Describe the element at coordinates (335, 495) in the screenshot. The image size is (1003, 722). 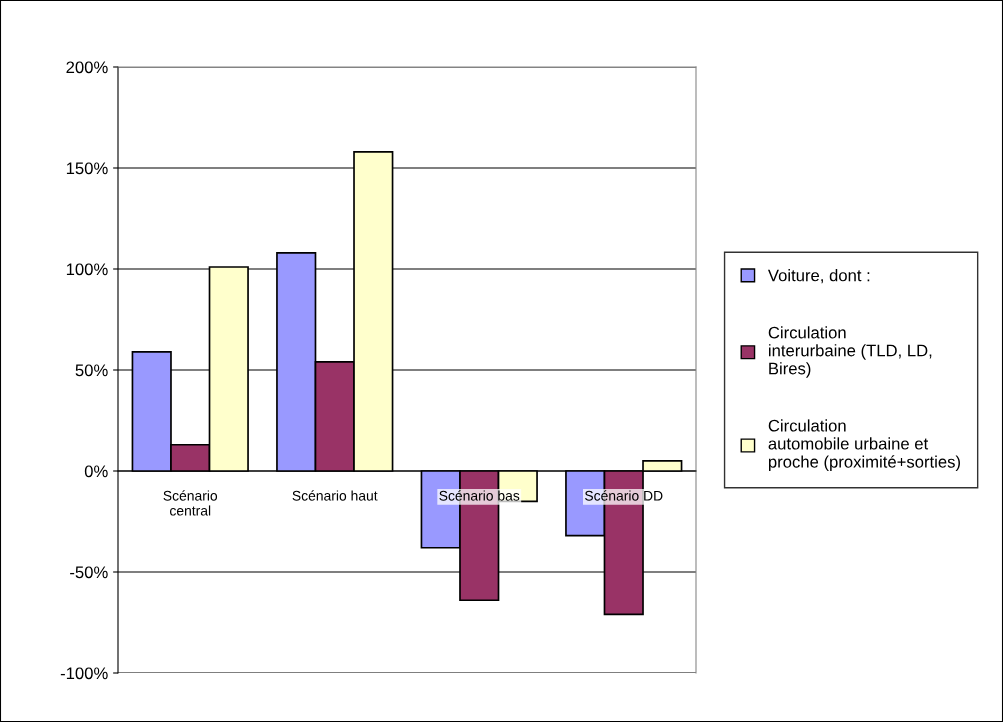
I see `x-tick-label: Scénario haut` at that location.